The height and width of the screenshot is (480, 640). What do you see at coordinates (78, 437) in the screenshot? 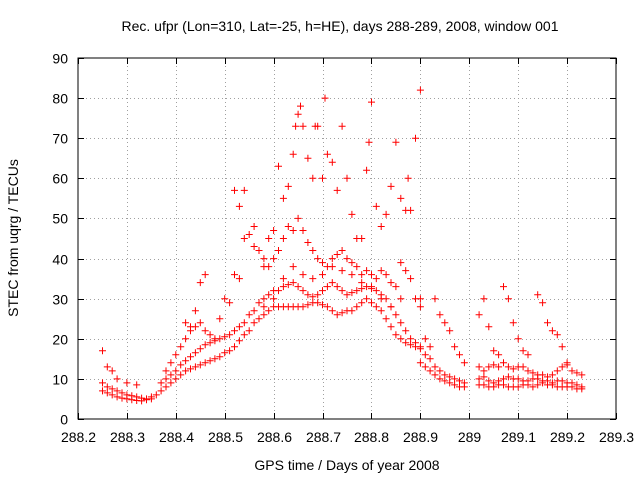
I see `x-tick-label: 288.2` at bounding box center [78, 437].